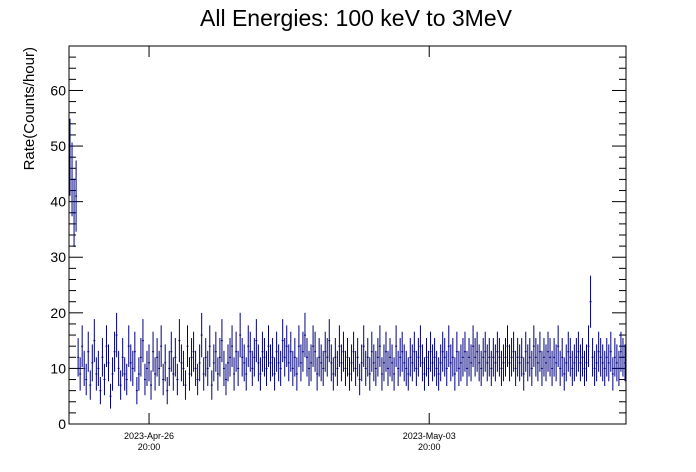 The width and height of the screenshot is (696, 472). What do you see at coordinates (429, 447) in the screenshot?
I see `x-tick-label-time: 20:00` at bounding box center [429, 447].